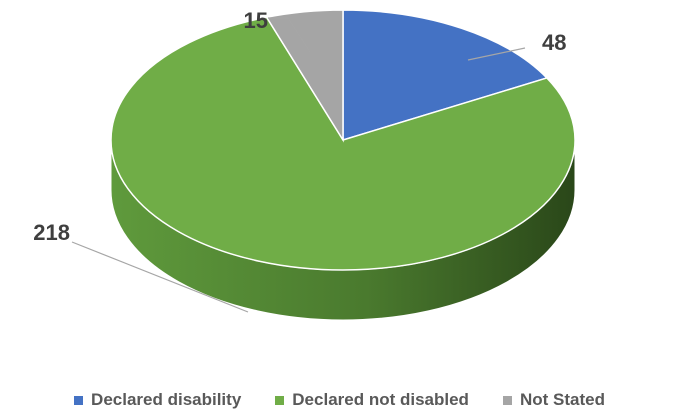 The image size is (679, 420). Describe the element at coordinates (256, 20) in the screenshot. I see `data-label-not-stated: 15` at that location.